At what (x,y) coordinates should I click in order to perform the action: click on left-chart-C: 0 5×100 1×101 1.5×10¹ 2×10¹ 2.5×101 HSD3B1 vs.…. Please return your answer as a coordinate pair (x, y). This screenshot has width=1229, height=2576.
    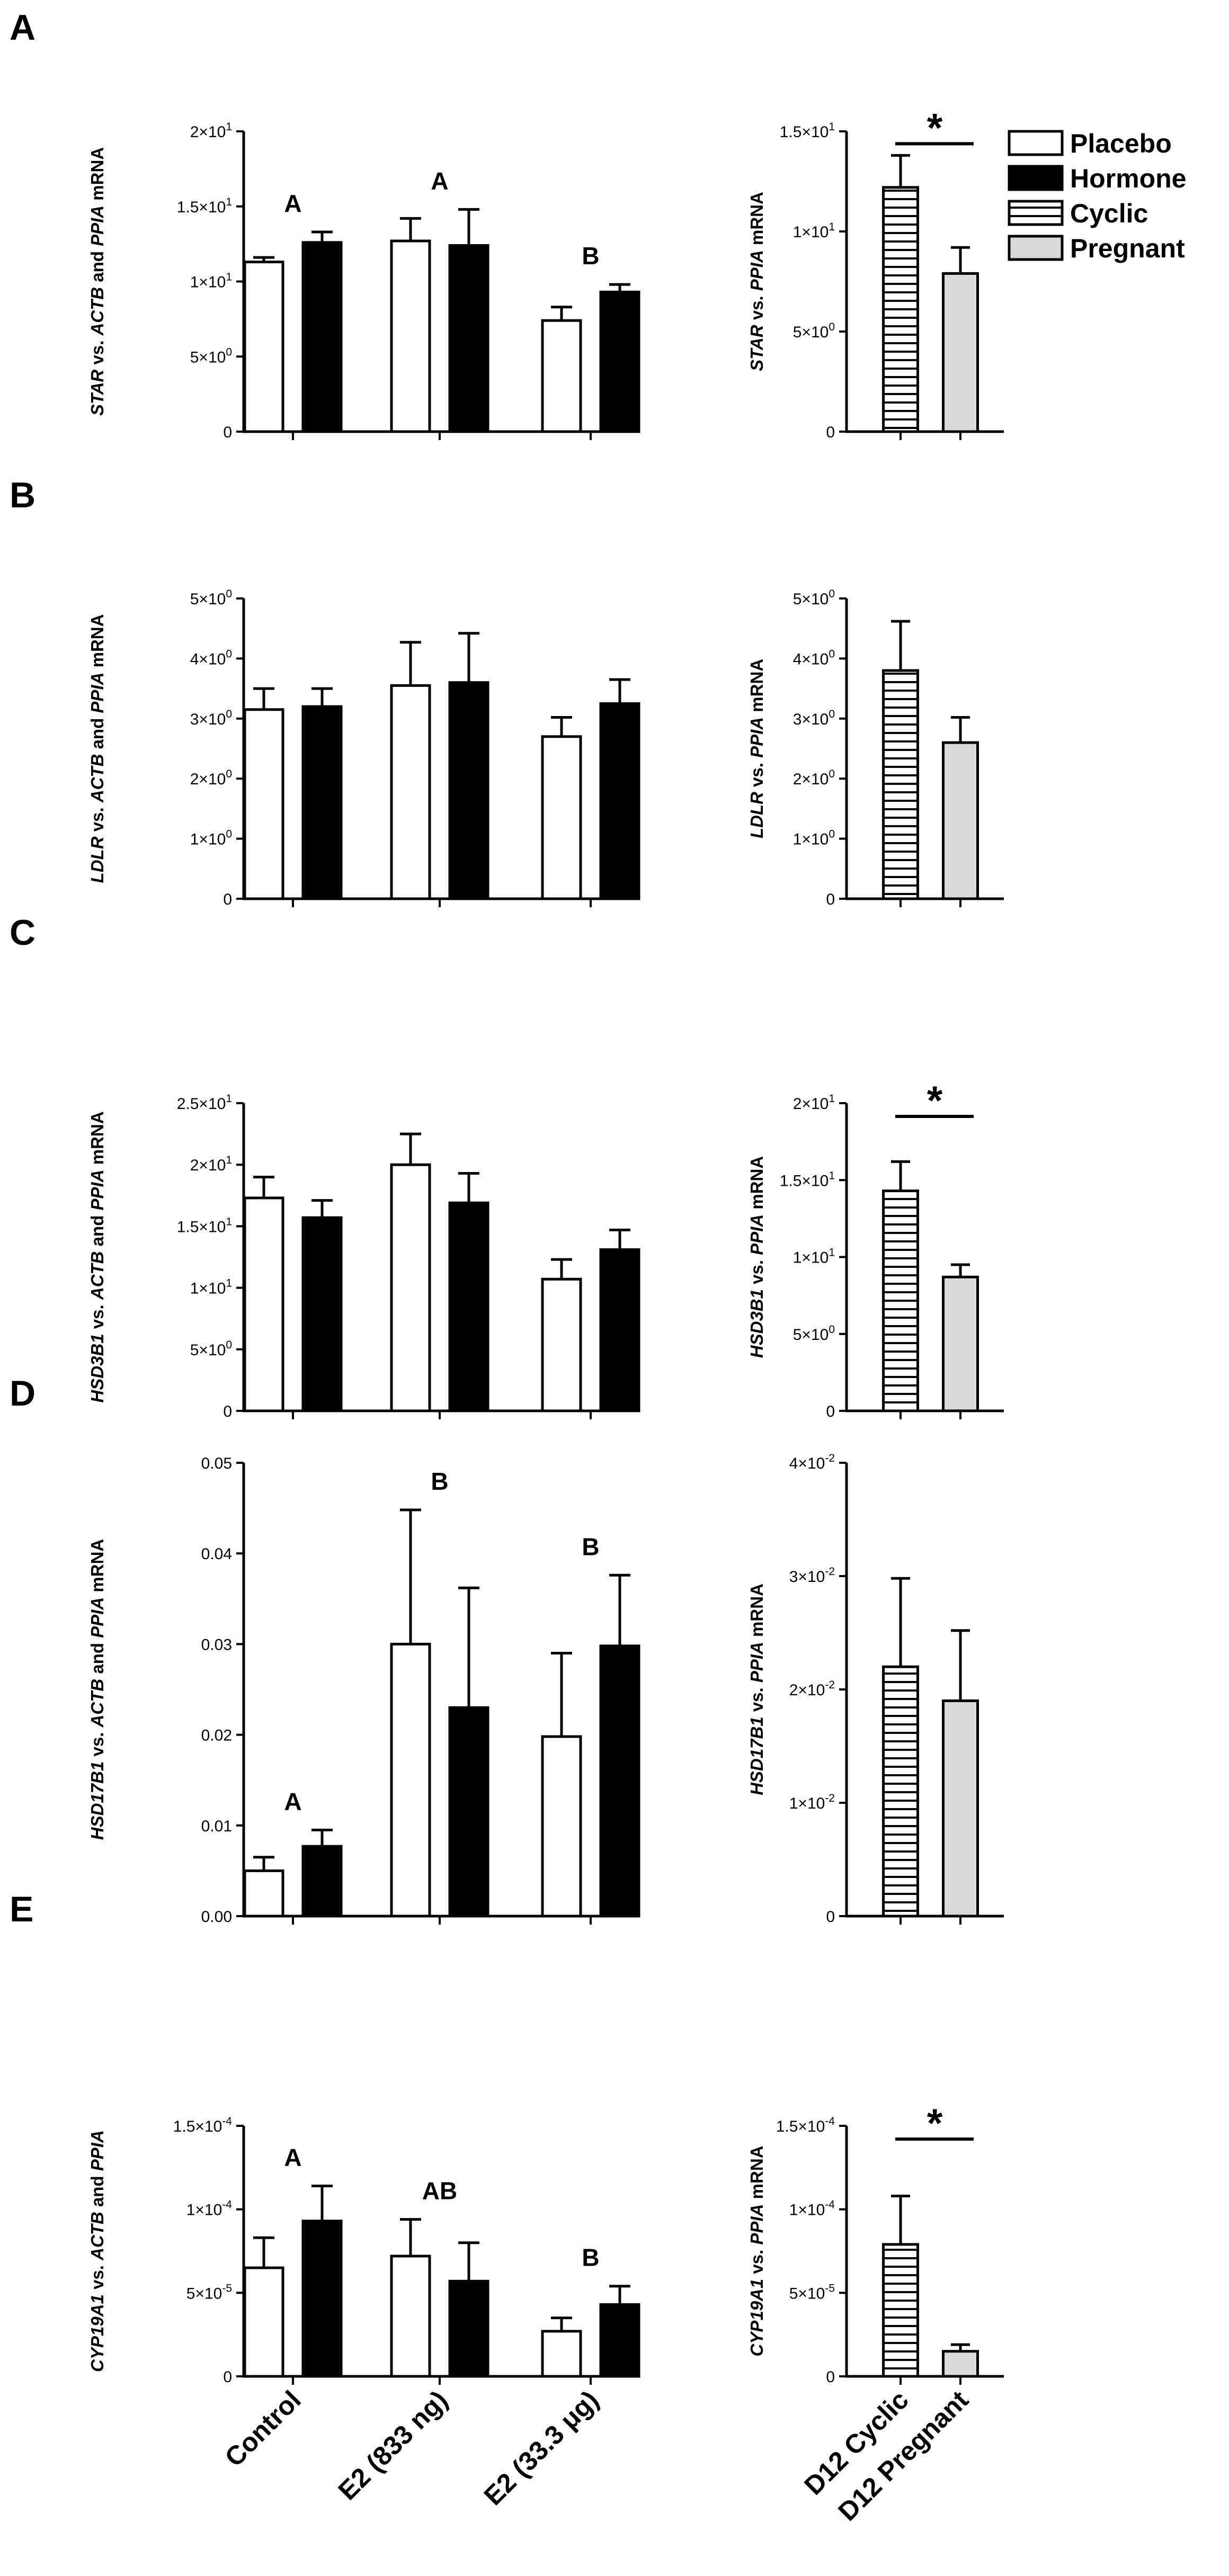
    Looking at the image, I should click on (363, 1256).